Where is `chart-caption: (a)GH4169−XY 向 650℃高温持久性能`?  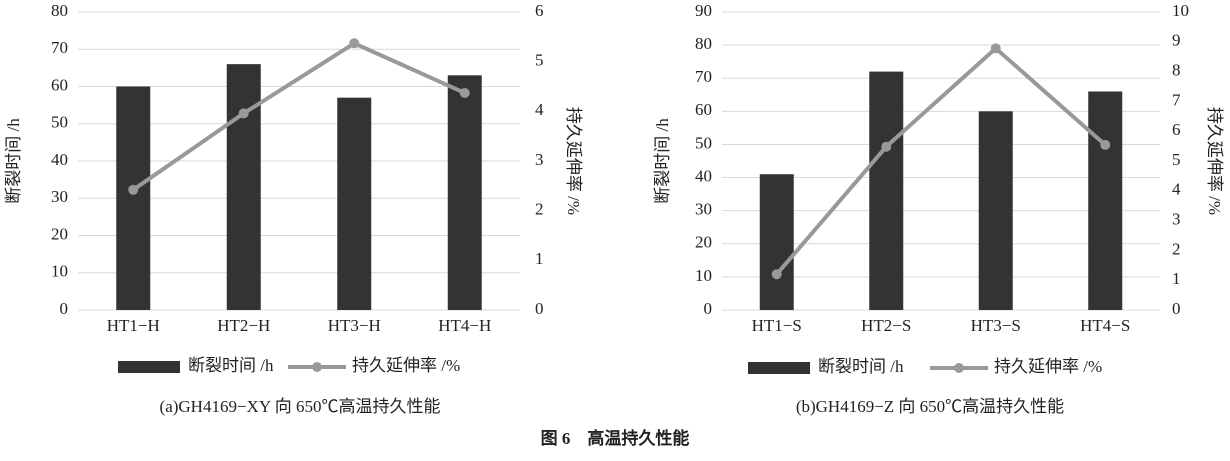
chart-caption: (a)GH4169−XY 向 650℃高温持久性能 is located at coordinates (300, 406).